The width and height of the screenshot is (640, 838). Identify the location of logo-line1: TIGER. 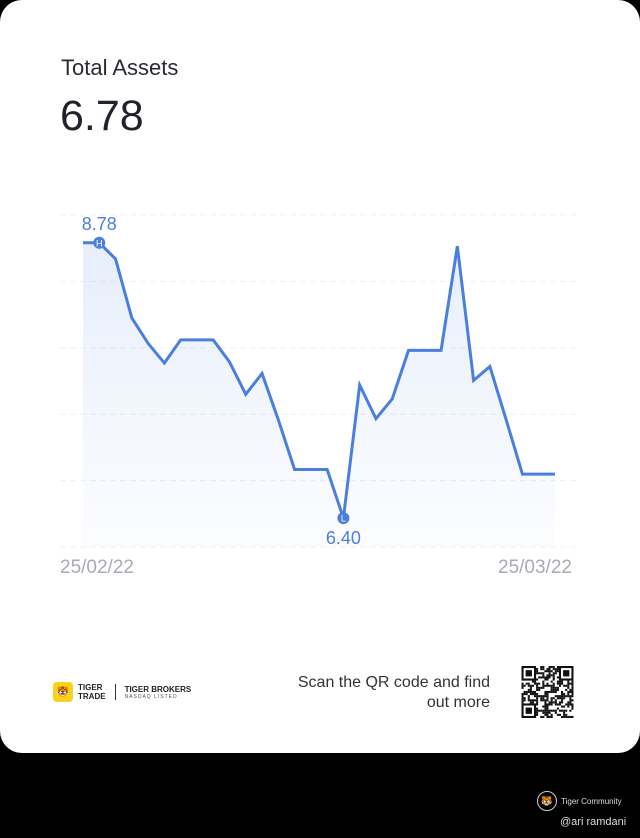
(90, 687).